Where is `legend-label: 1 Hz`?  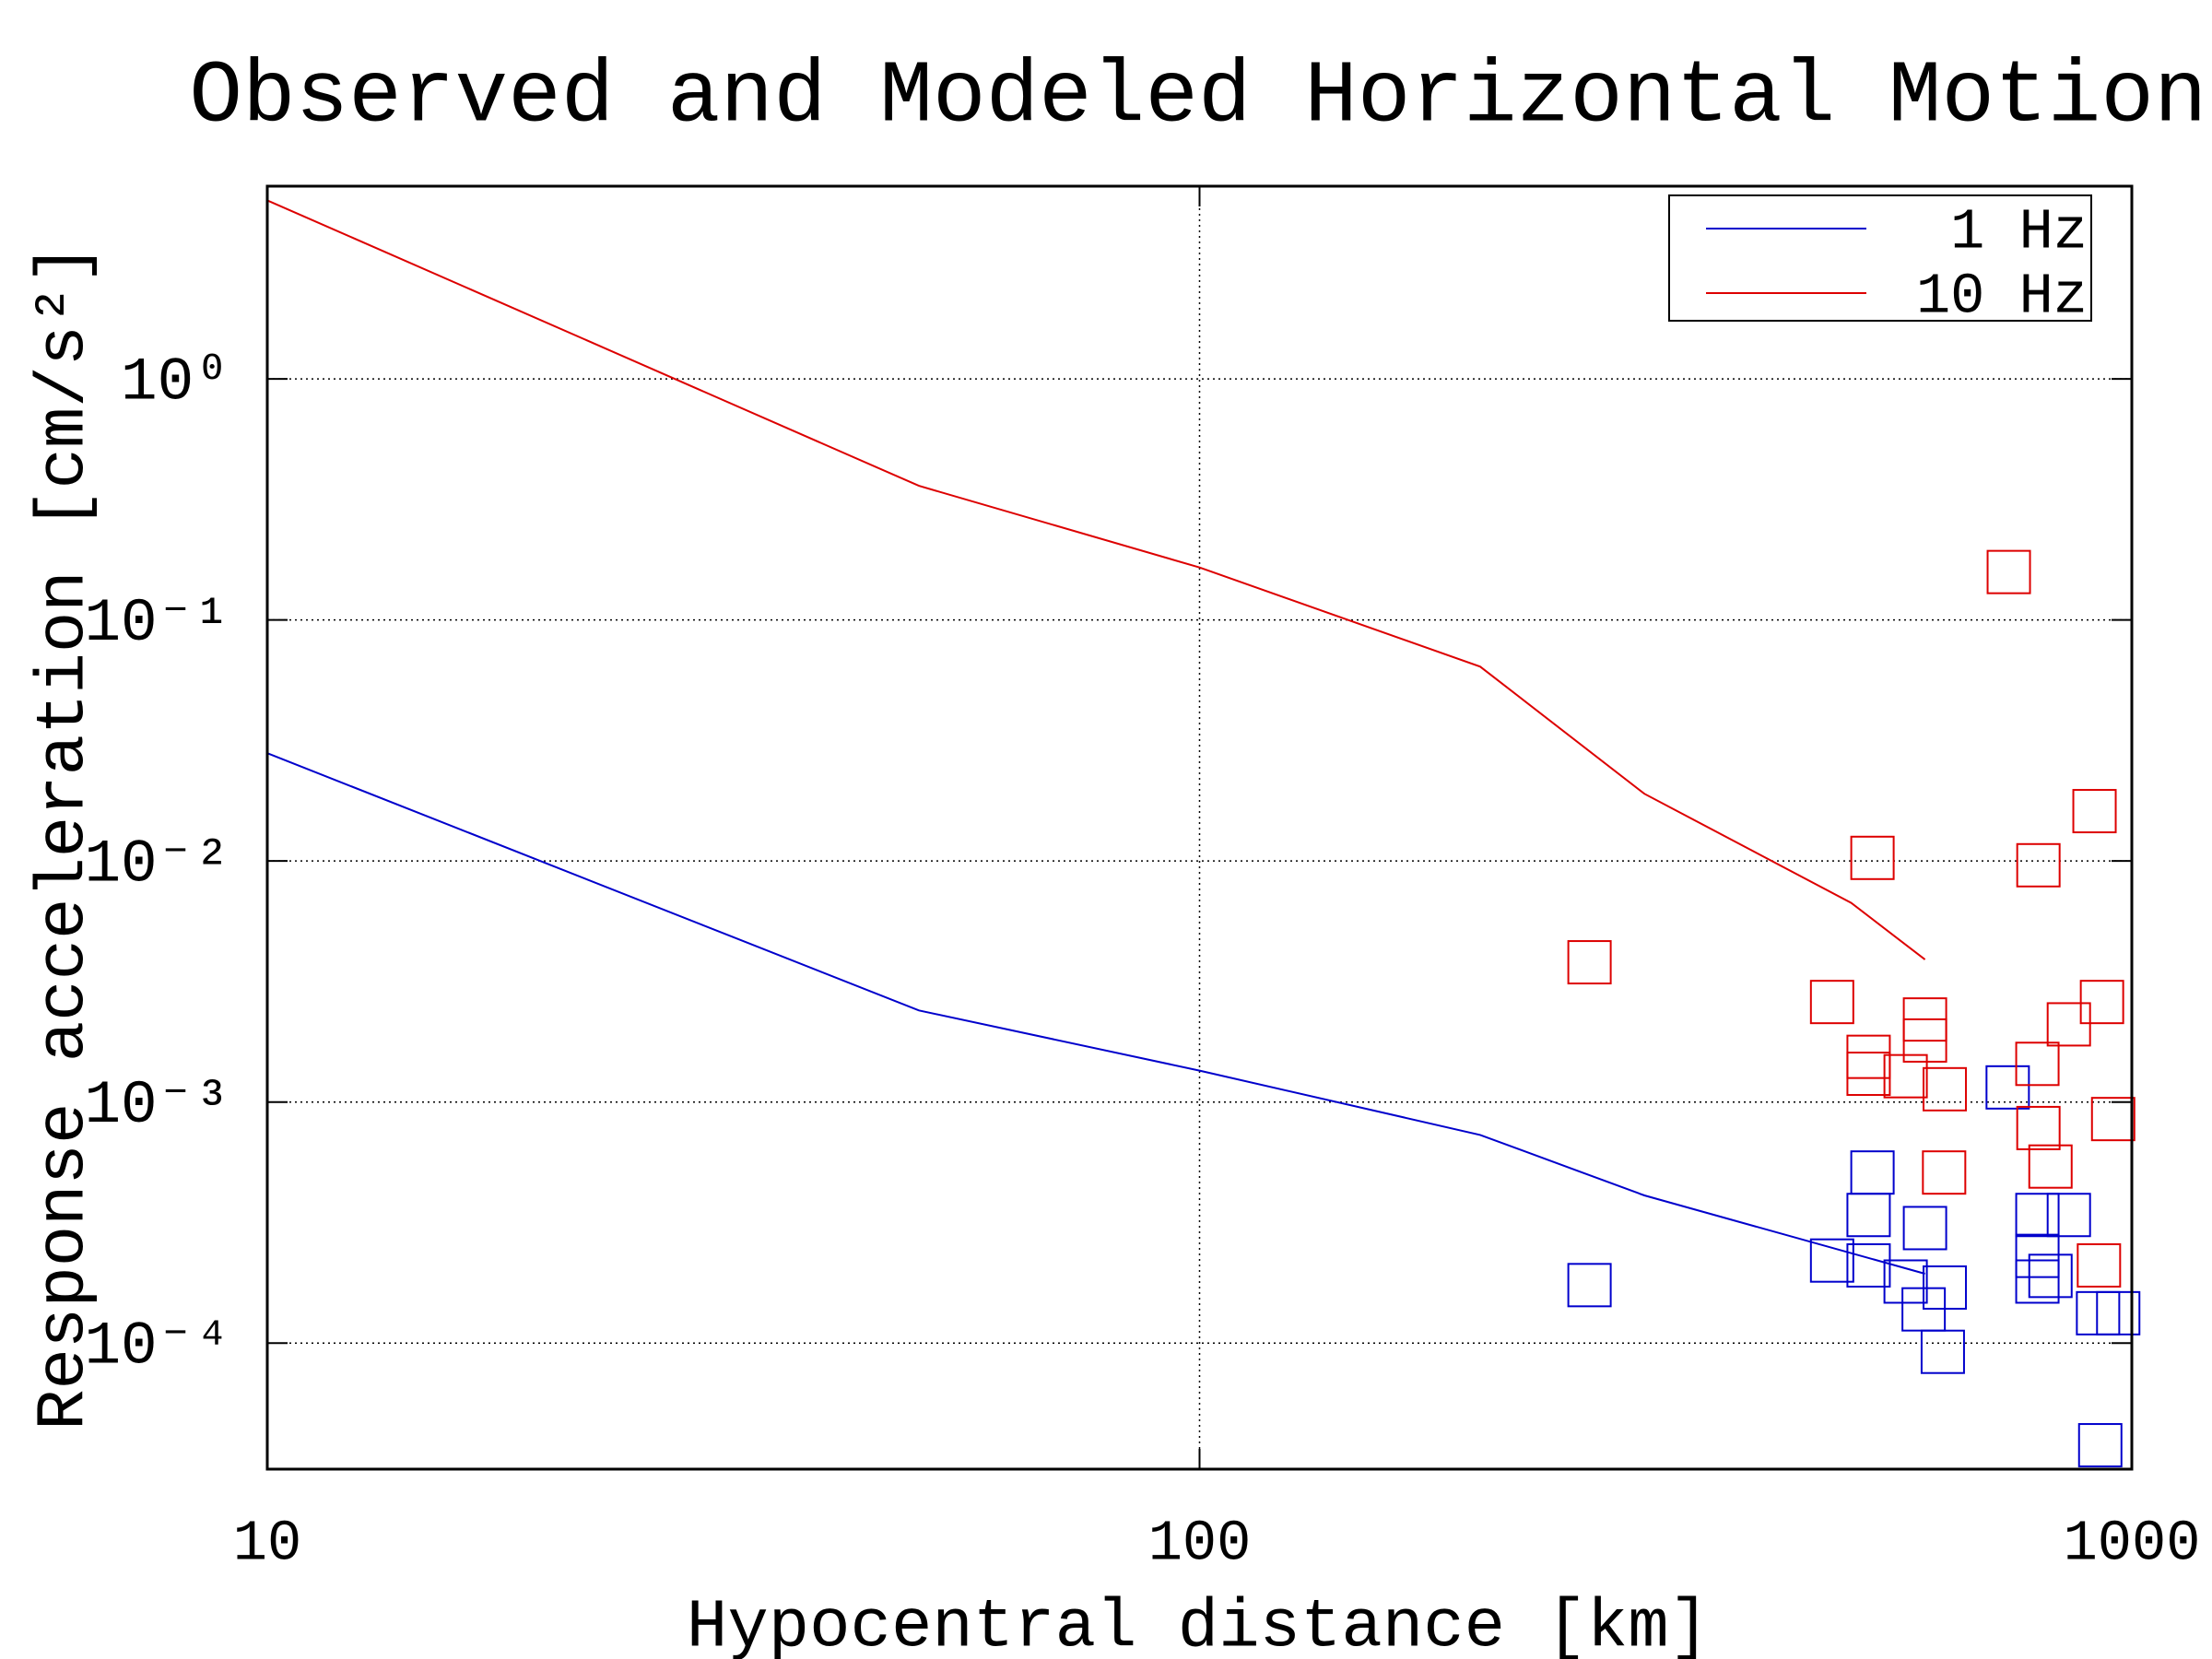 legend-label: 1 Hz is located at coordinates (2019, 232).